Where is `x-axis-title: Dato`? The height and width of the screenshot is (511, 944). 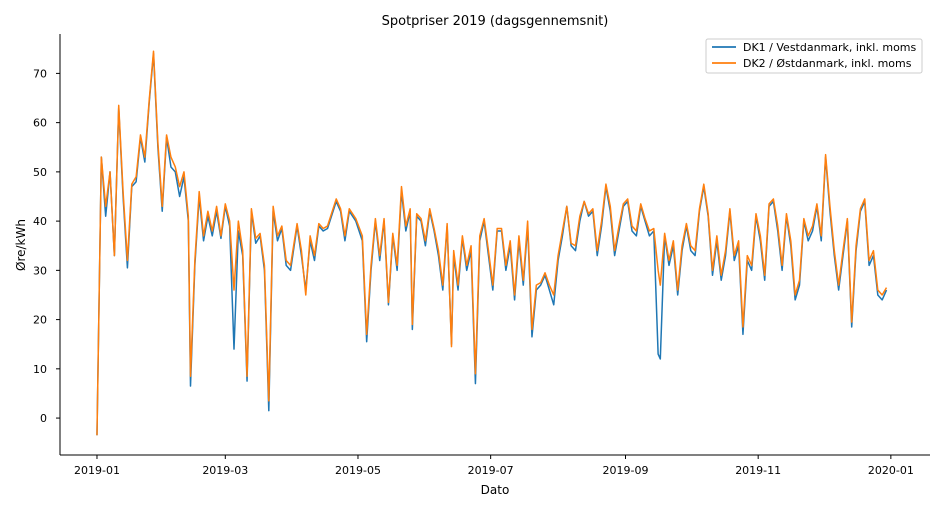 x-axis-title: Dato is located at coordinates (495, 490).